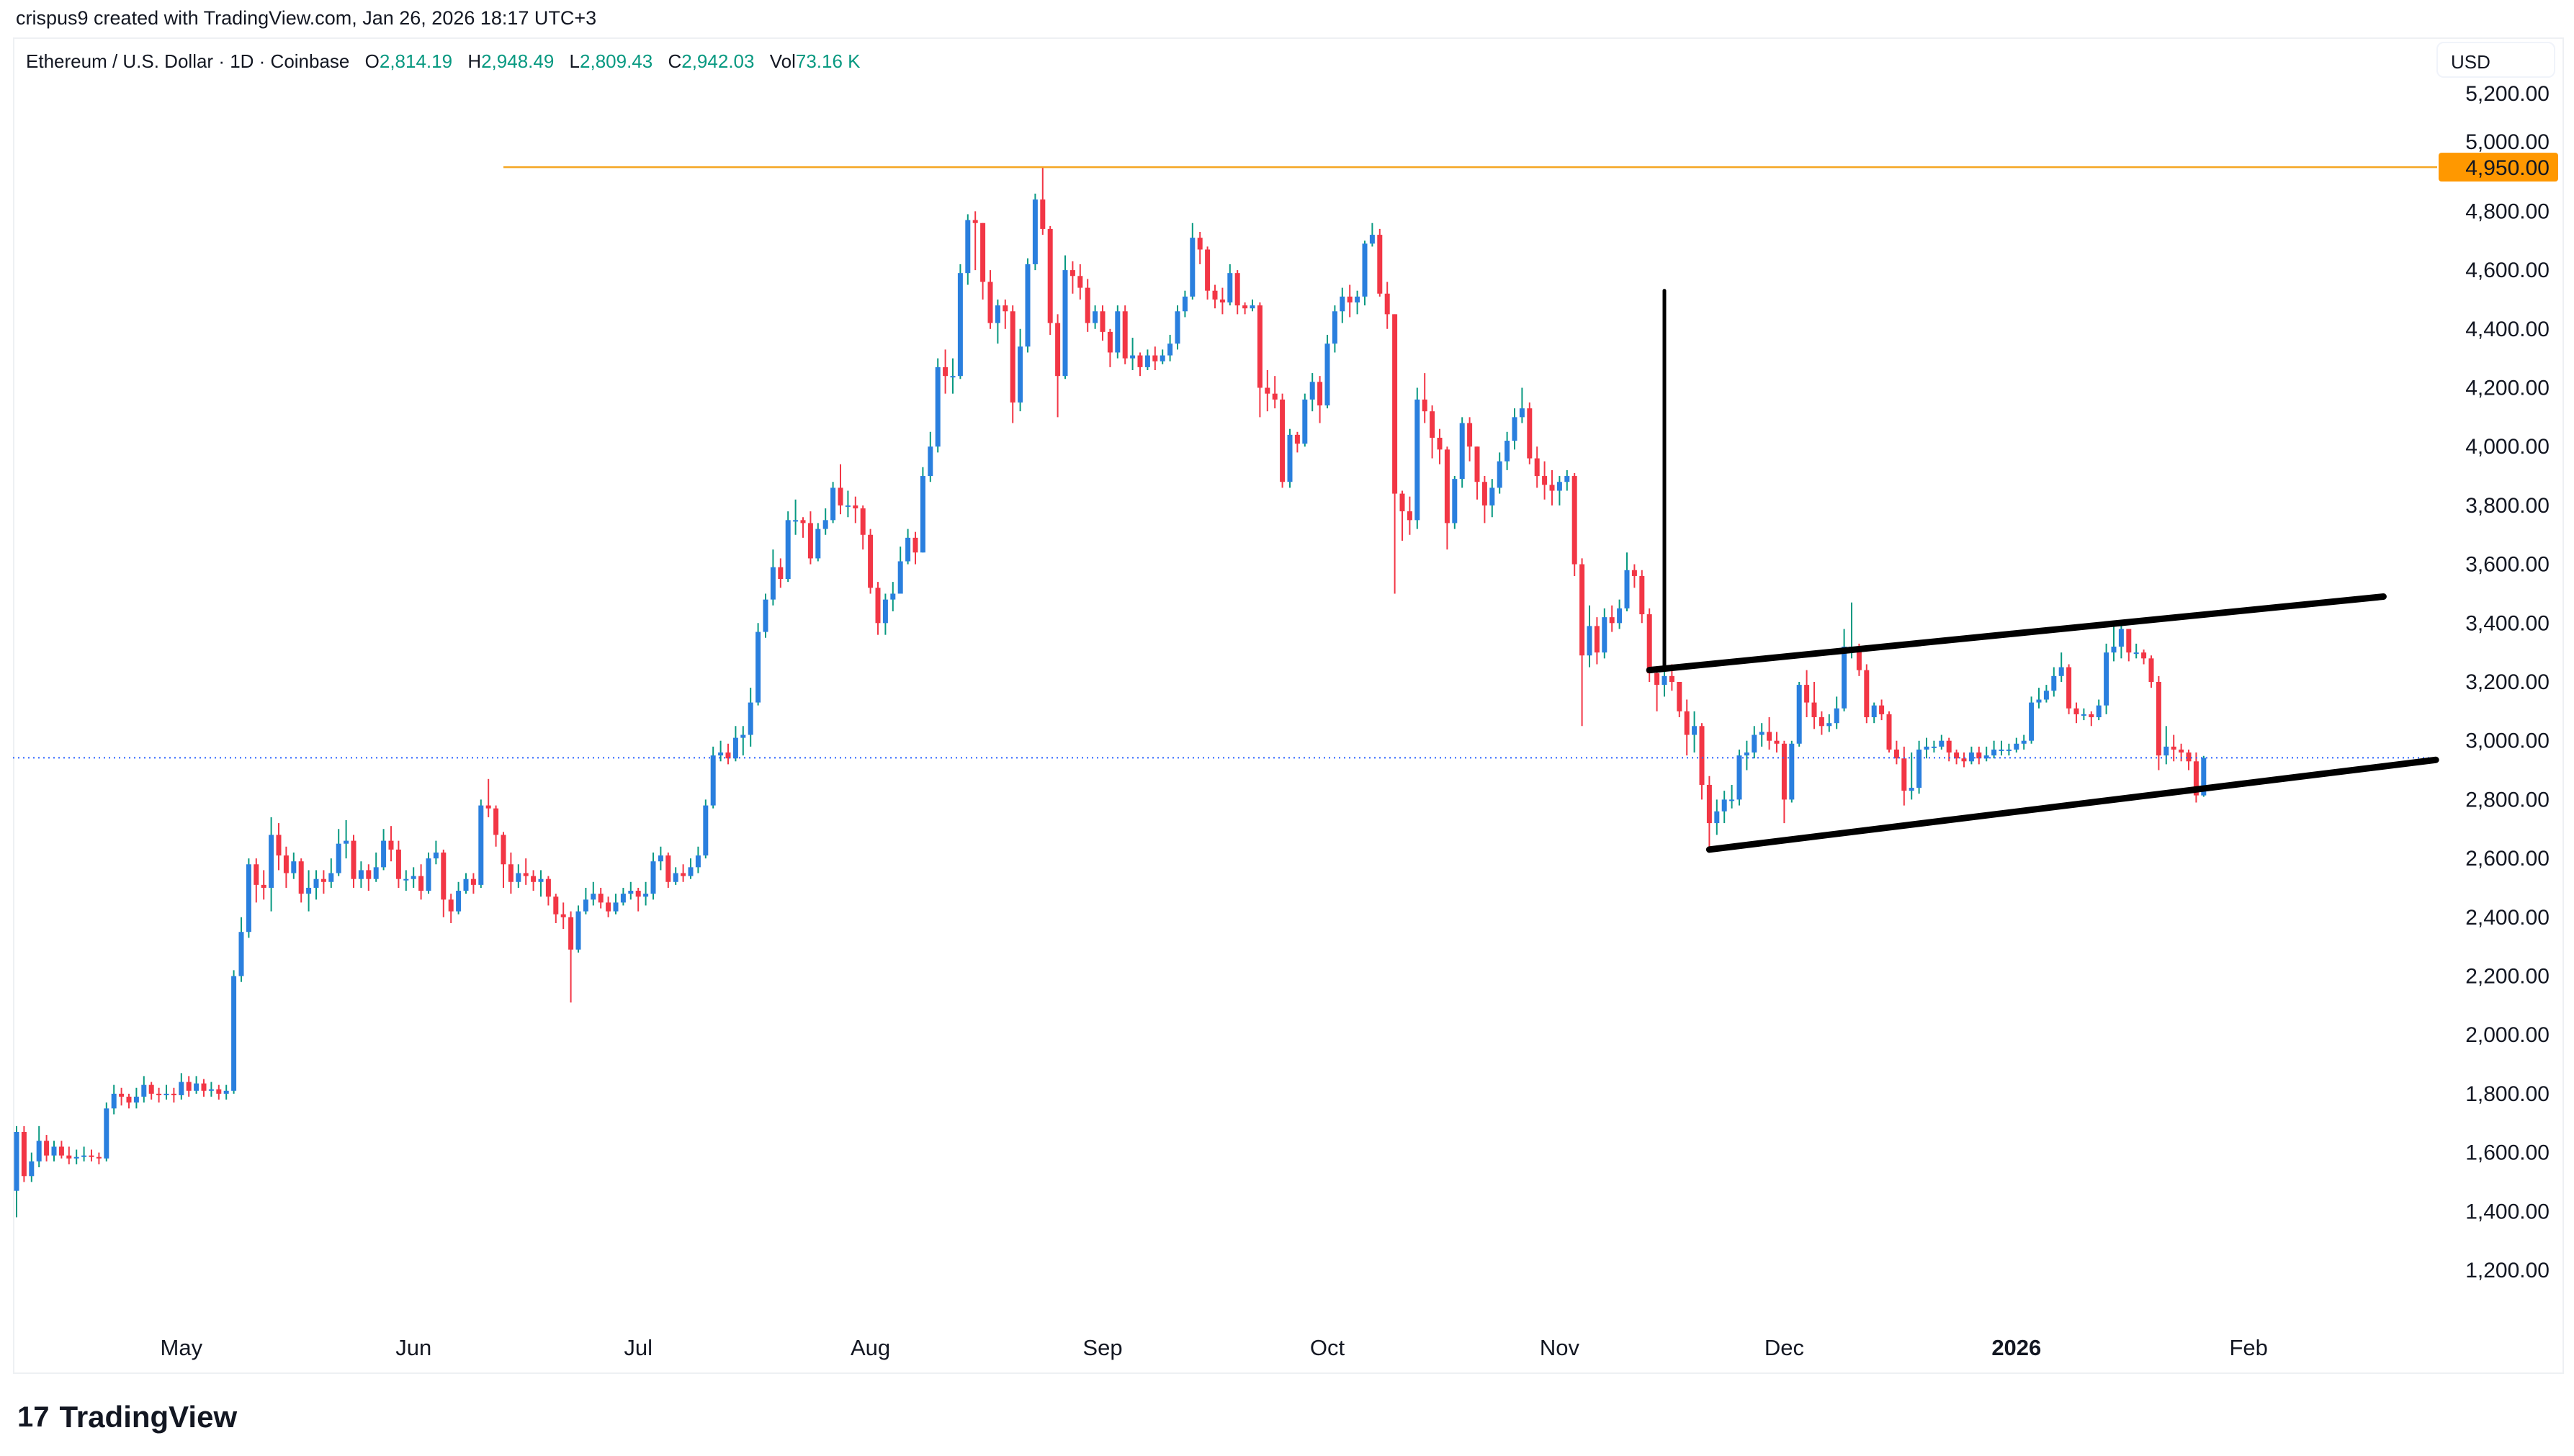 This screenshot has width=2574, height=1456. Describe the element at coordinates (127, 1417) in the screenshot. I see `tradingview-logo: 17 TradingView` at that location.